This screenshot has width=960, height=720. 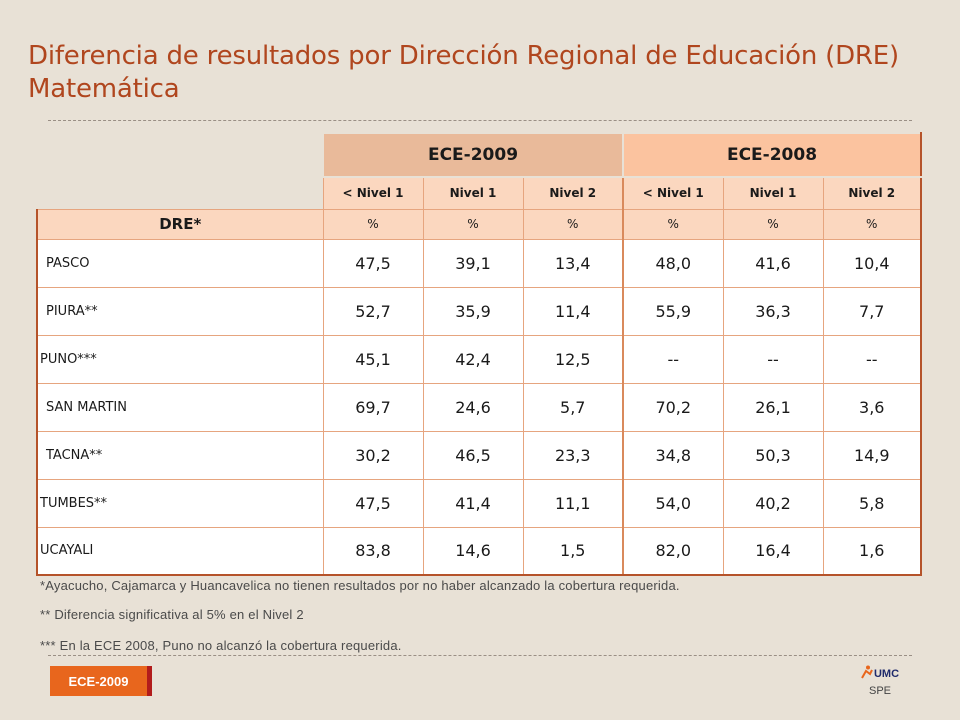 What do you see at coordinates (773, 311) in the screenshot?
I see `value-cell: 36,3` at bounding box center [773, 311].